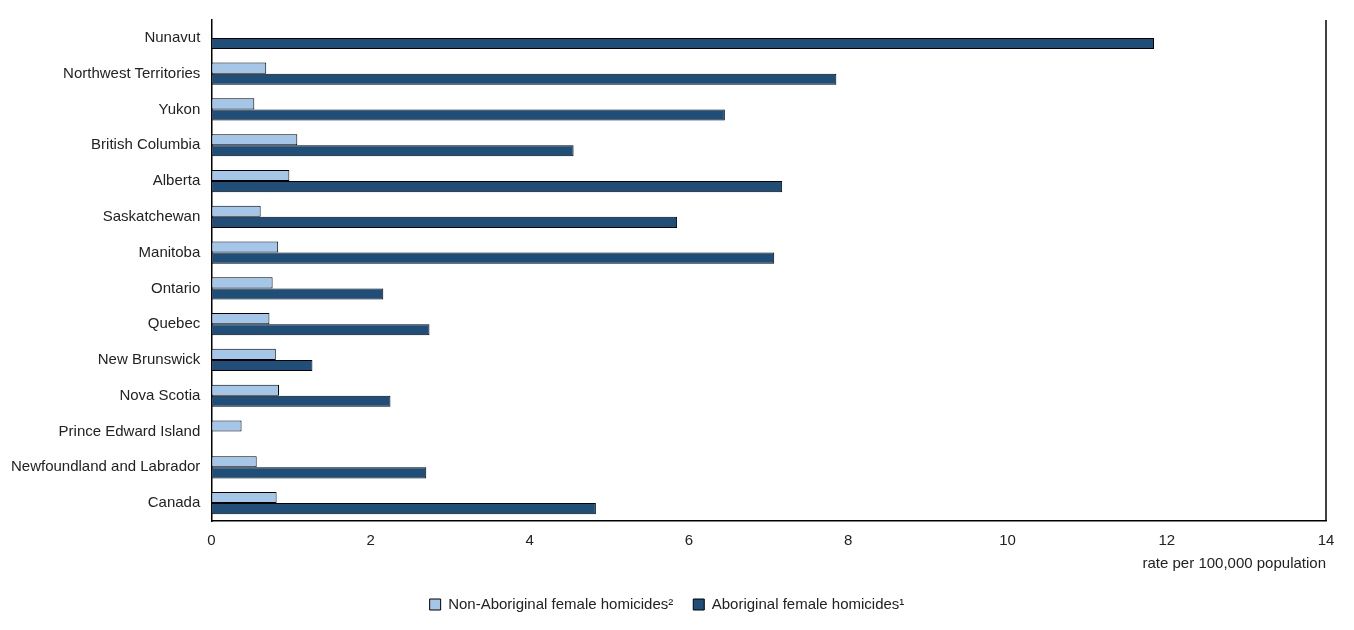 This screenshot has width=1354, height=630. I want to click on legend-label: Aboriginal female homicides¹, so click(808, 603).